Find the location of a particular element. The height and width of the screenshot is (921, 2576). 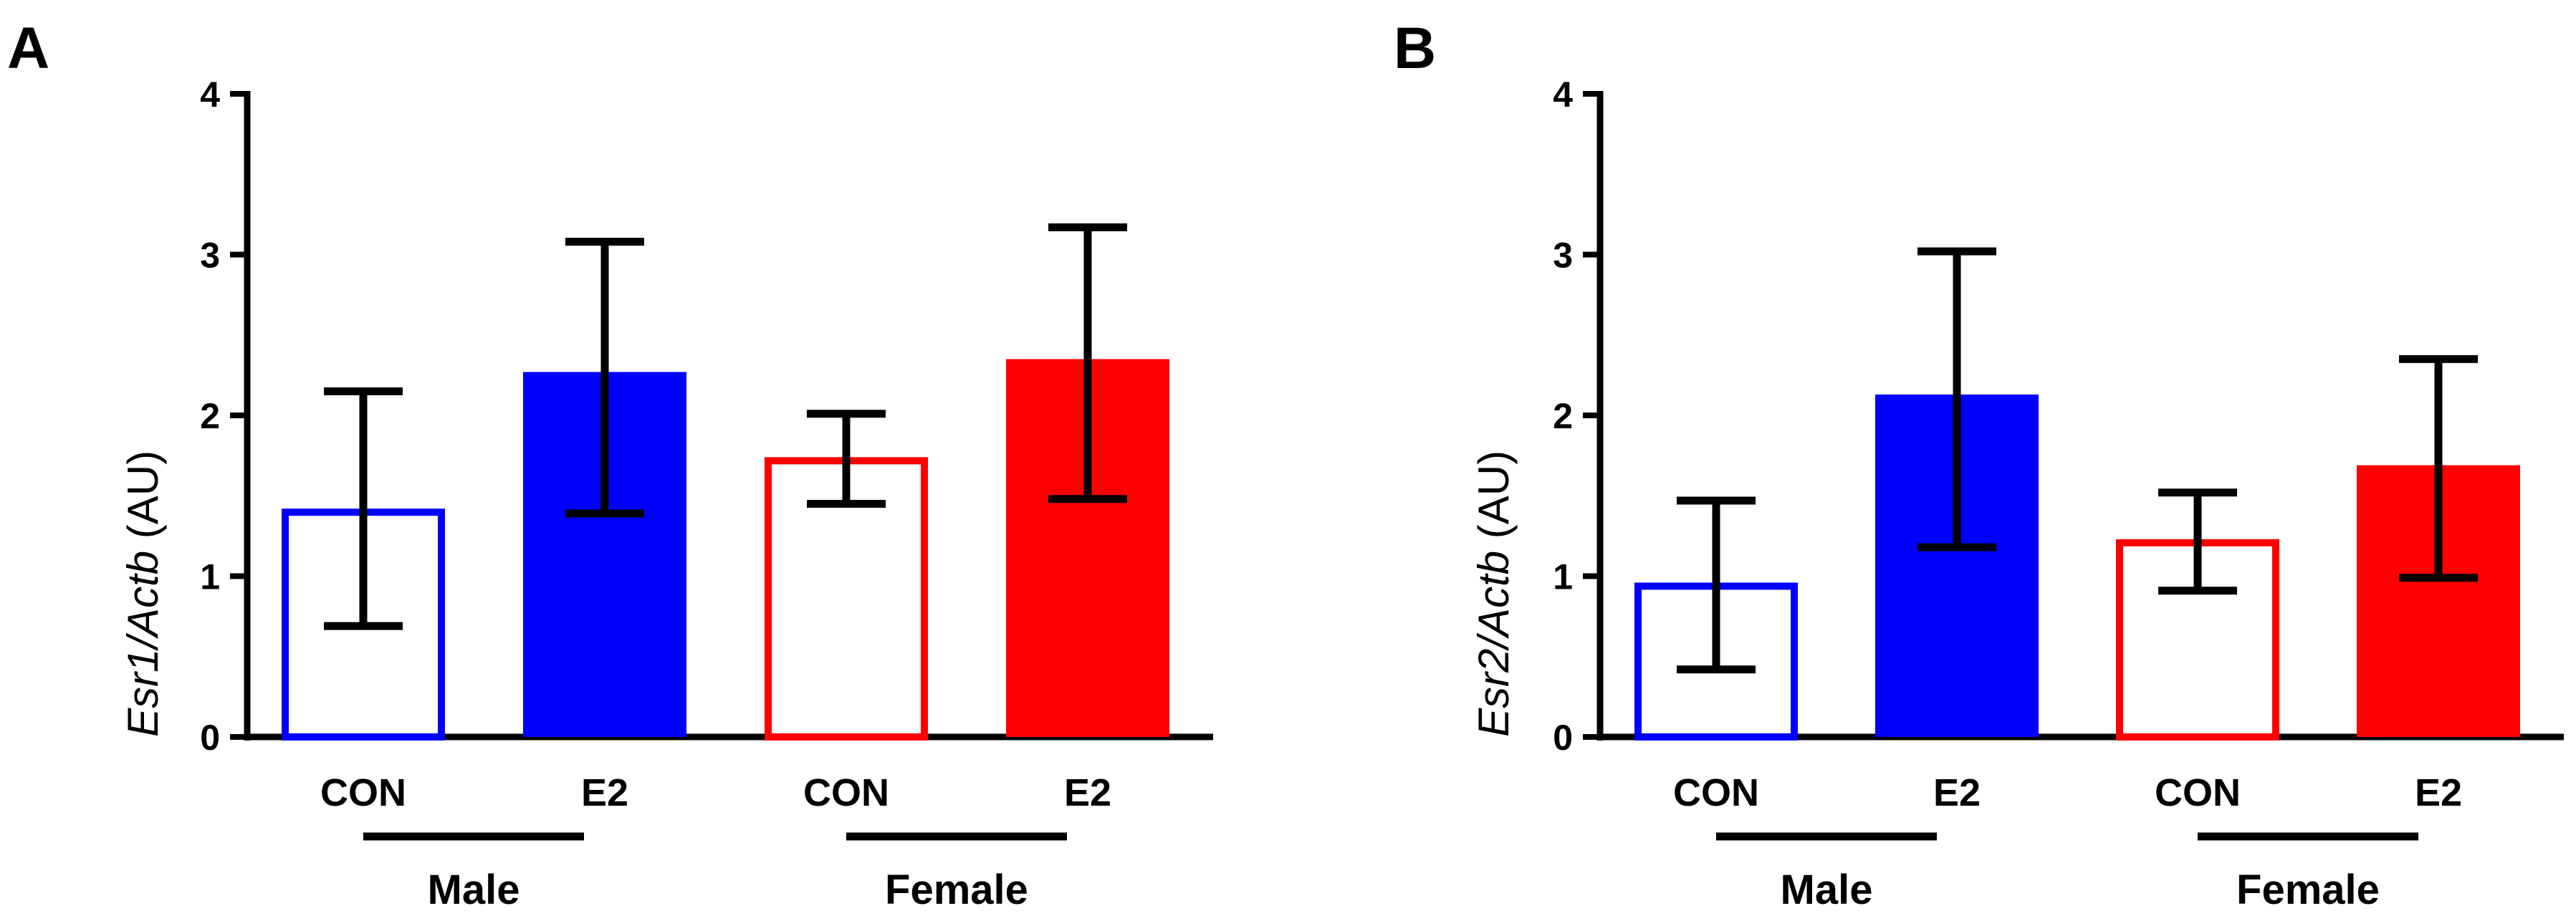

panel-a-cat-label-2: E2 is located at coordinates (604, 792).